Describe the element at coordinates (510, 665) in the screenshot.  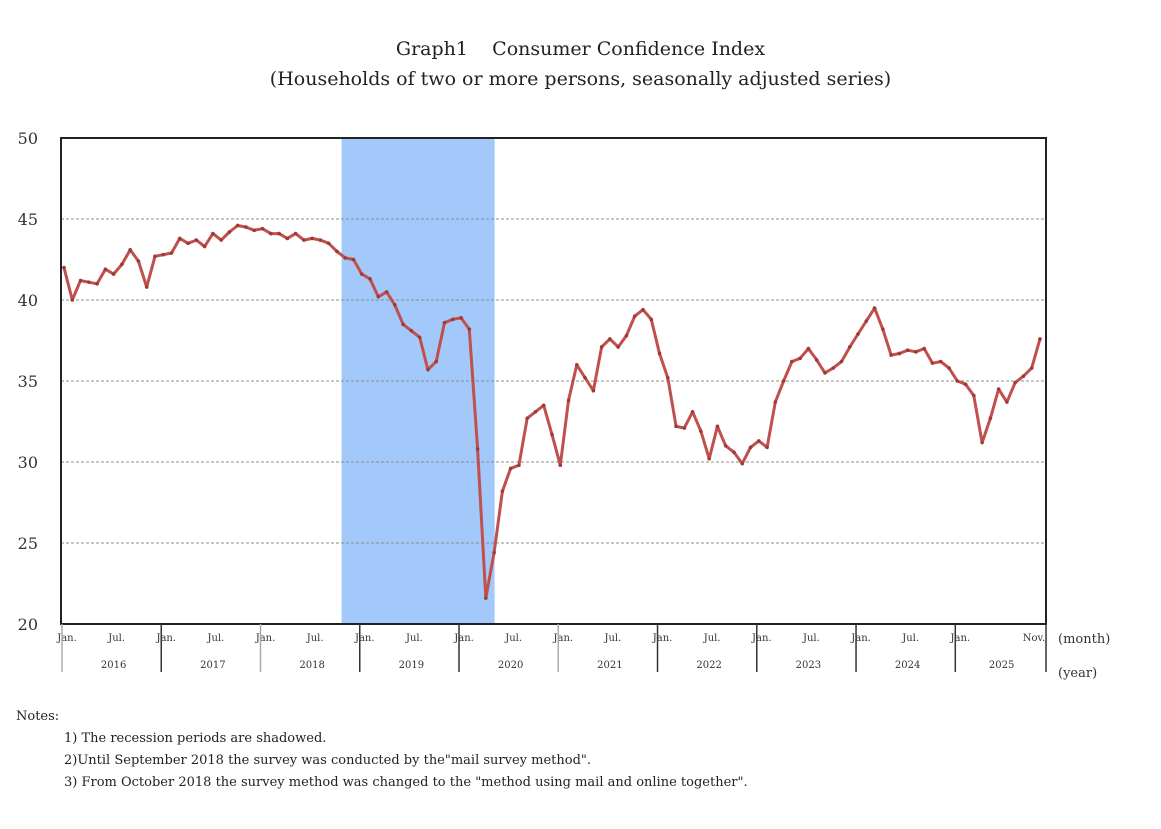
I see `x-year-label: 2020` at that location.